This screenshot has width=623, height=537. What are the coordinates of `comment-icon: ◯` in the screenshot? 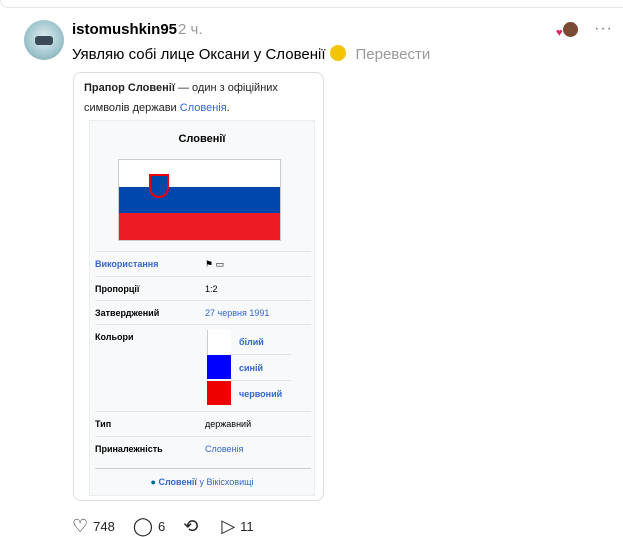 It's located at (142, 526).